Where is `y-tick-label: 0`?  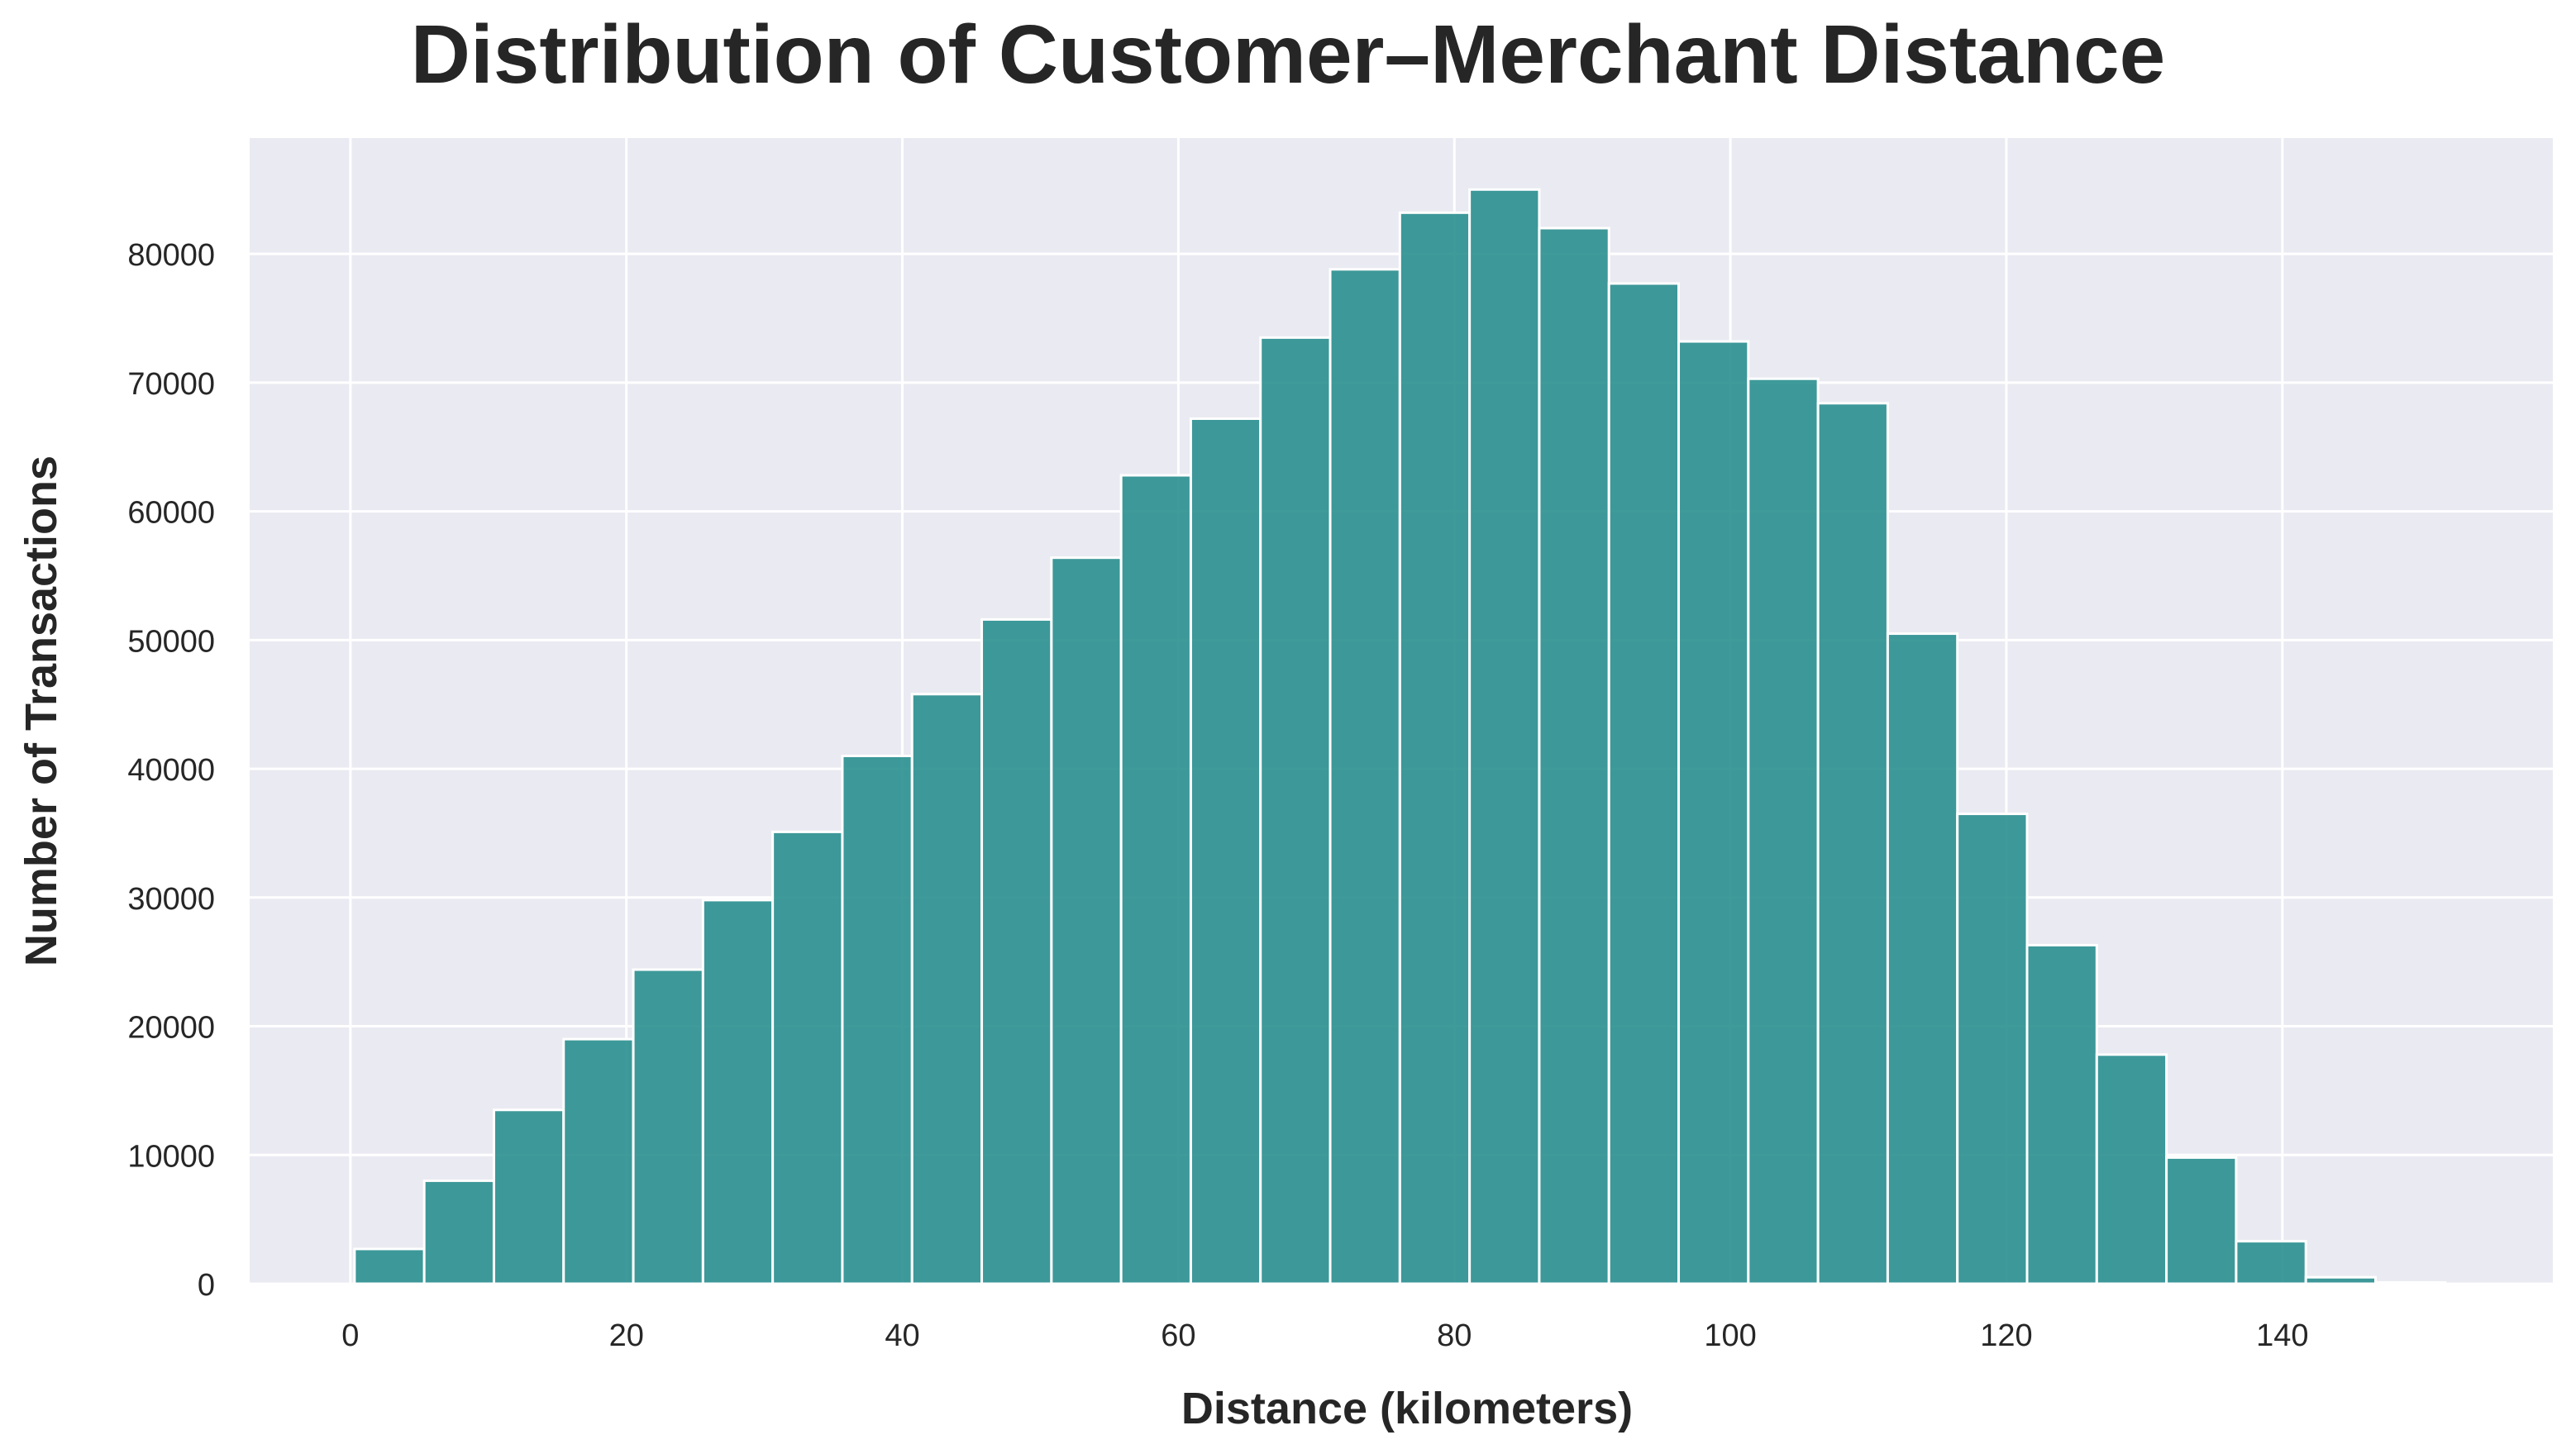
y-tick-label: 0 is located at coordinates (206, 1285).